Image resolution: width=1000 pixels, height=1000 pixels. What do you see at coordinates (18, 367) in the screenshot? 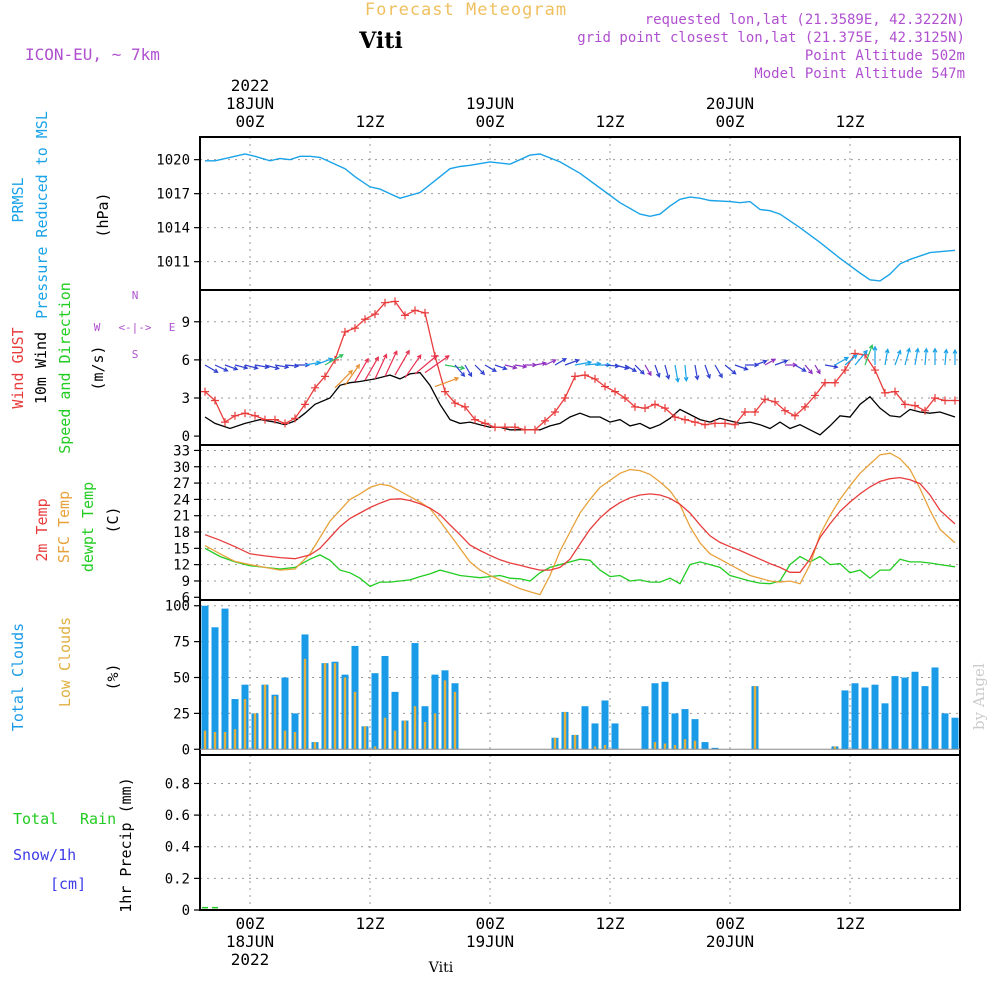
I see `wind-gust-label: Wind GUST` at bounding box center [18, 367].